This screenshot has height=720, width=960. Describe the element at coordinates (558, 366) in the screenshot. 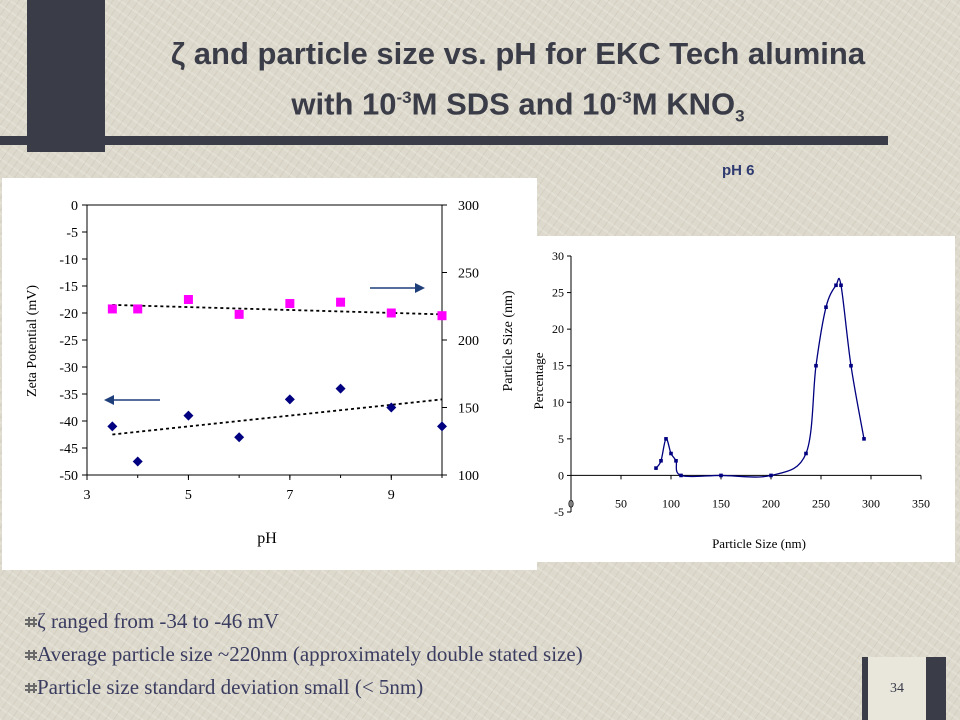

I see `c2-y-tick-label: 15` at that location.